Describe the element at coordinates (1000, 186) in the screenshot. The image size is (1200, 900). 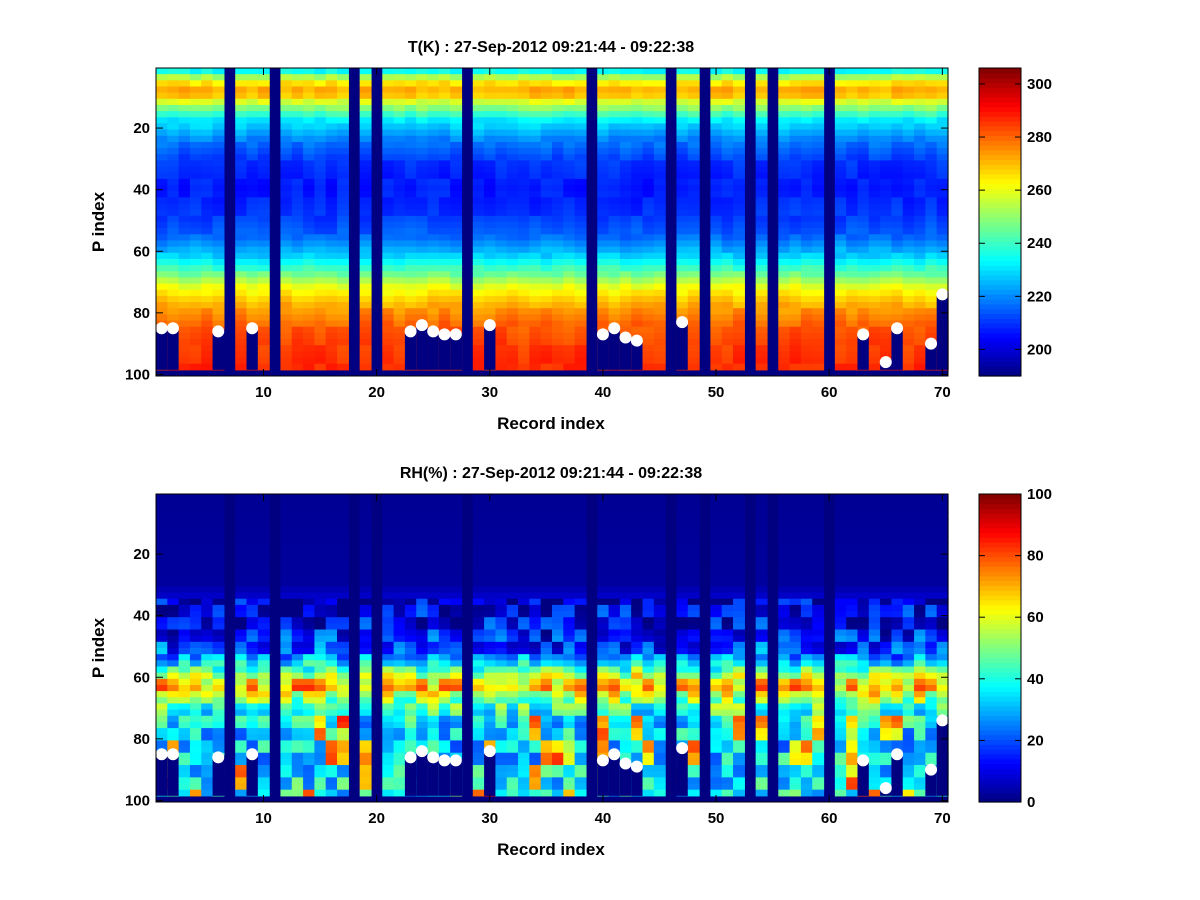
I see `temp-colorbar-band` at that location.